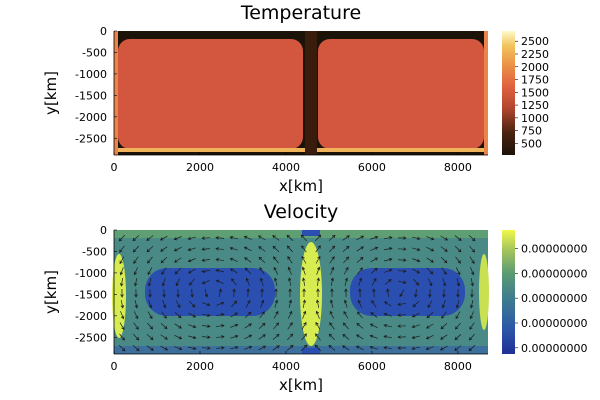 The height and width of the screenshot is (400, 600). Describe the element at coordinates (301, 150) in the screenshot. I see `temperature-bottom-hot-layer` at that location.